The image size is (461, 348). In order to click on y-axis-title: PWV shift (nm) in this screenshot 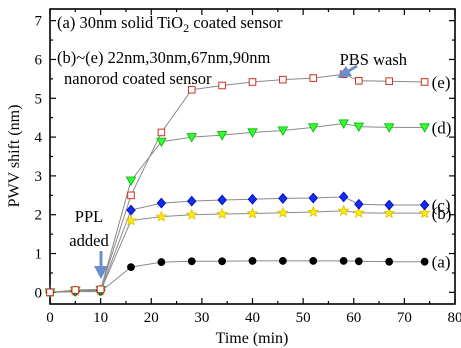, I will do `click(14, 156)`.